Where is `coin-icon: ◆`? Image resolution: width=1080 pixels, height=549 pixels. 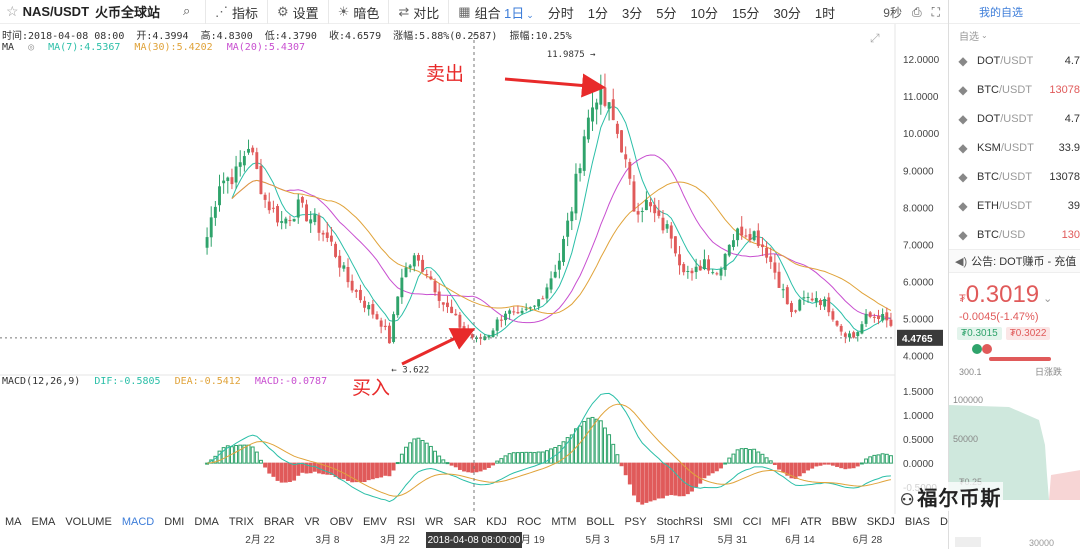
coin-icon: ◆ is located at coordinates (963, 176).